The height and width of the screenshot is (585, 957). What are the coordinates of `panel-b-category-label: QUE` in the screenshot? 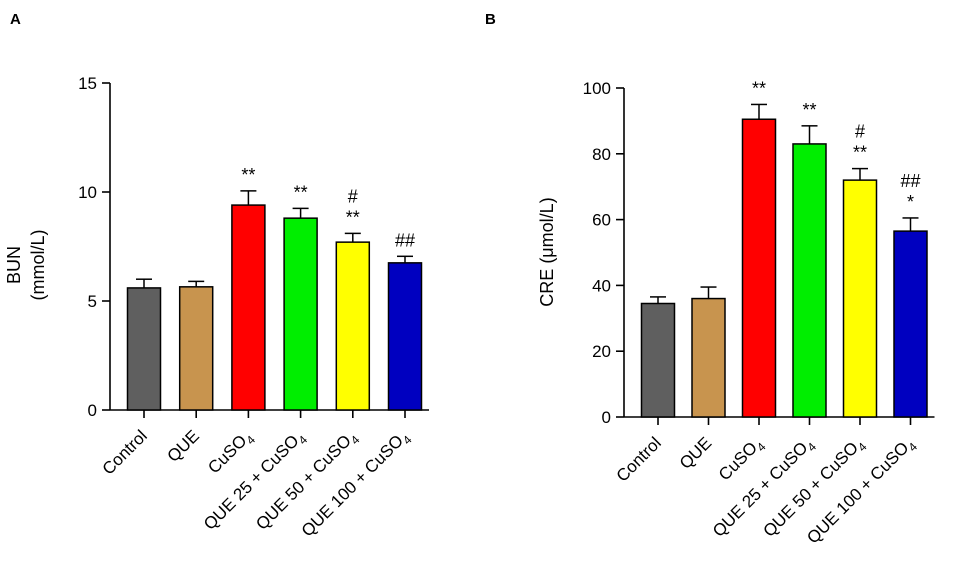 It's located at (695, 452).